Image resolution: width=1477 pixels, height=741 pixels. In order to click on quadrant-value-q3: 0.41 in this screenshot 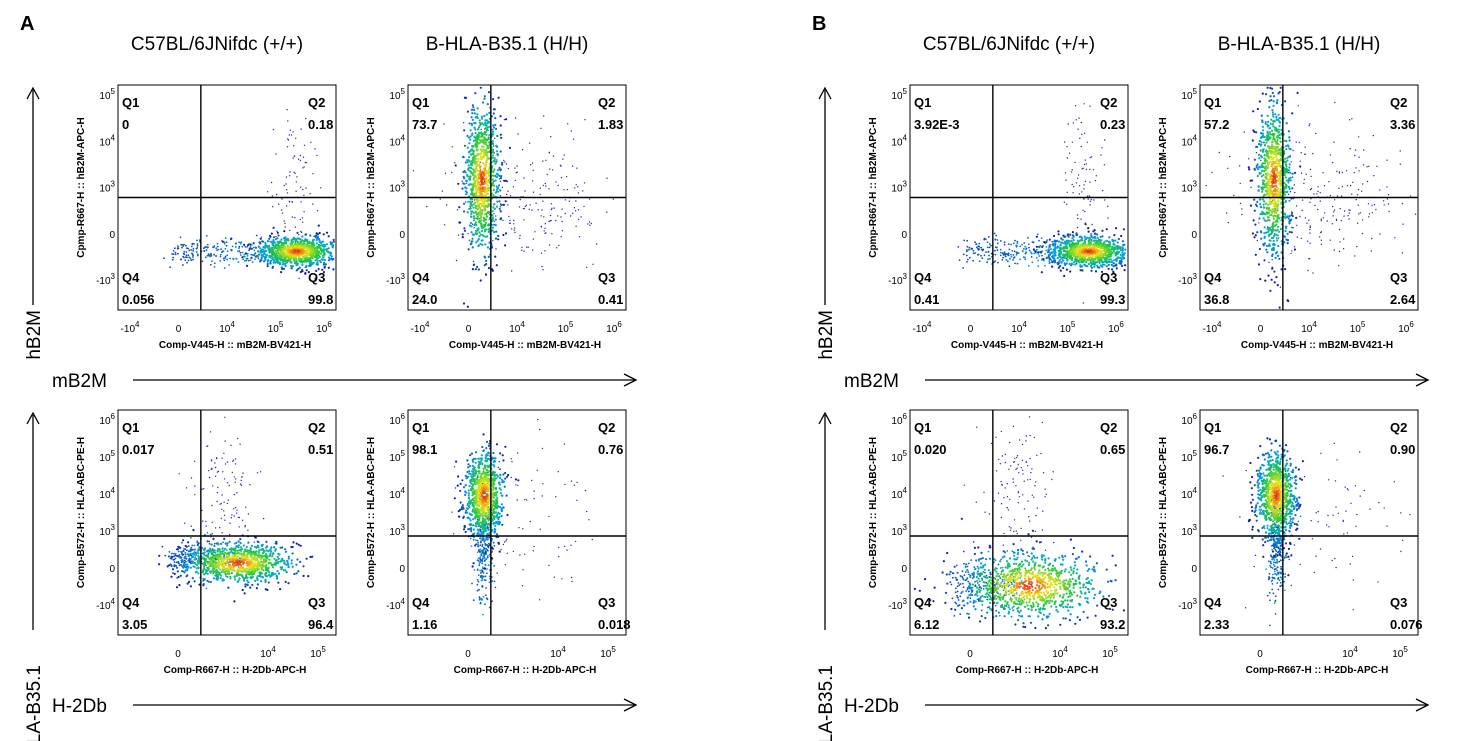, I will do `click(610, 299)`.